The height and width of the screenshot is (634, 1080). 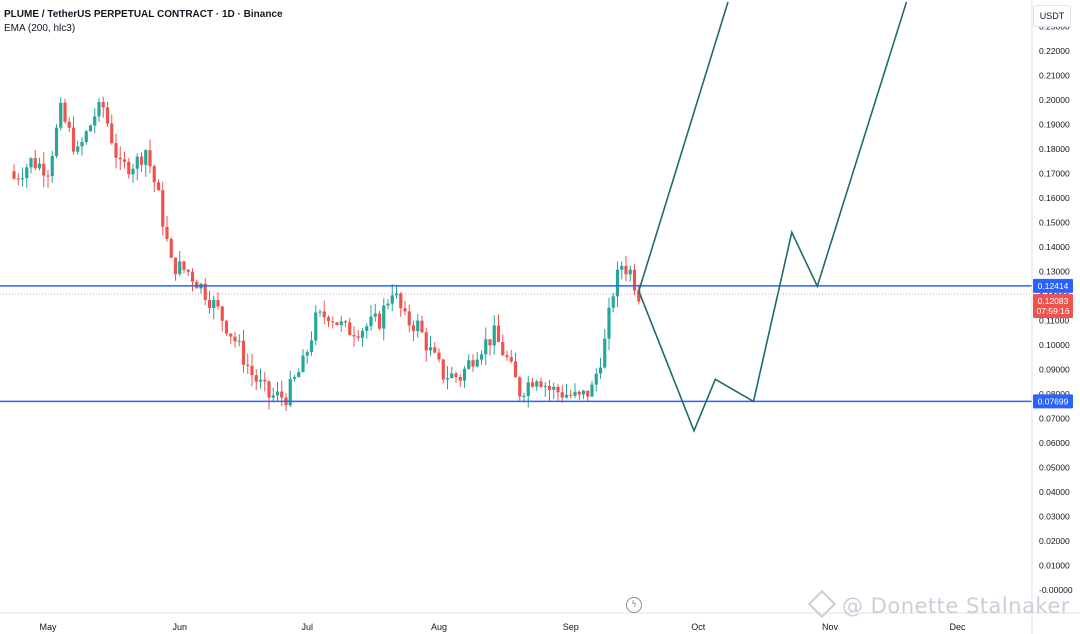 I want to click on watermark-logo-icon, so click(x=822, y=604).